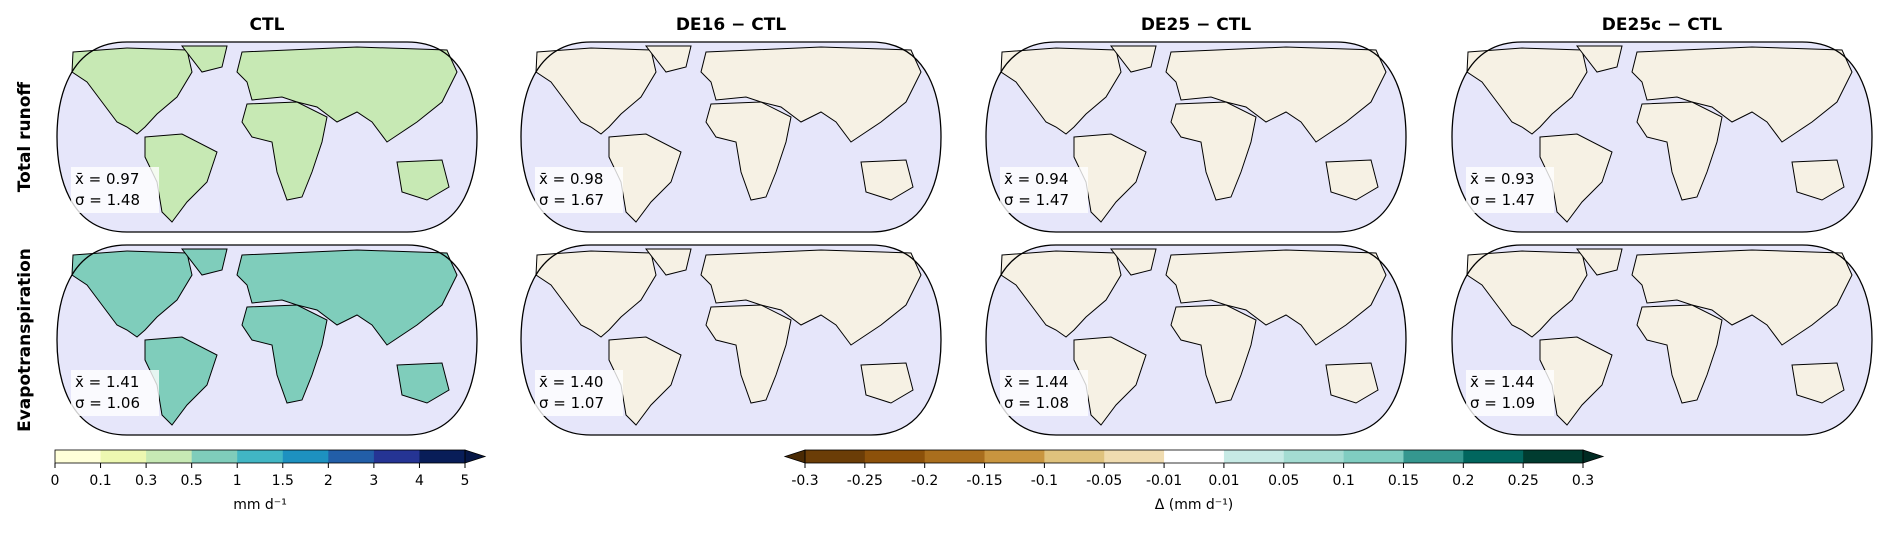 The image size is (1892, 536). What do you see at coordinates (1036, 403) in the screenshot?
I see `std-stat: σ = 1.08` at bounding box center [1036, 403].